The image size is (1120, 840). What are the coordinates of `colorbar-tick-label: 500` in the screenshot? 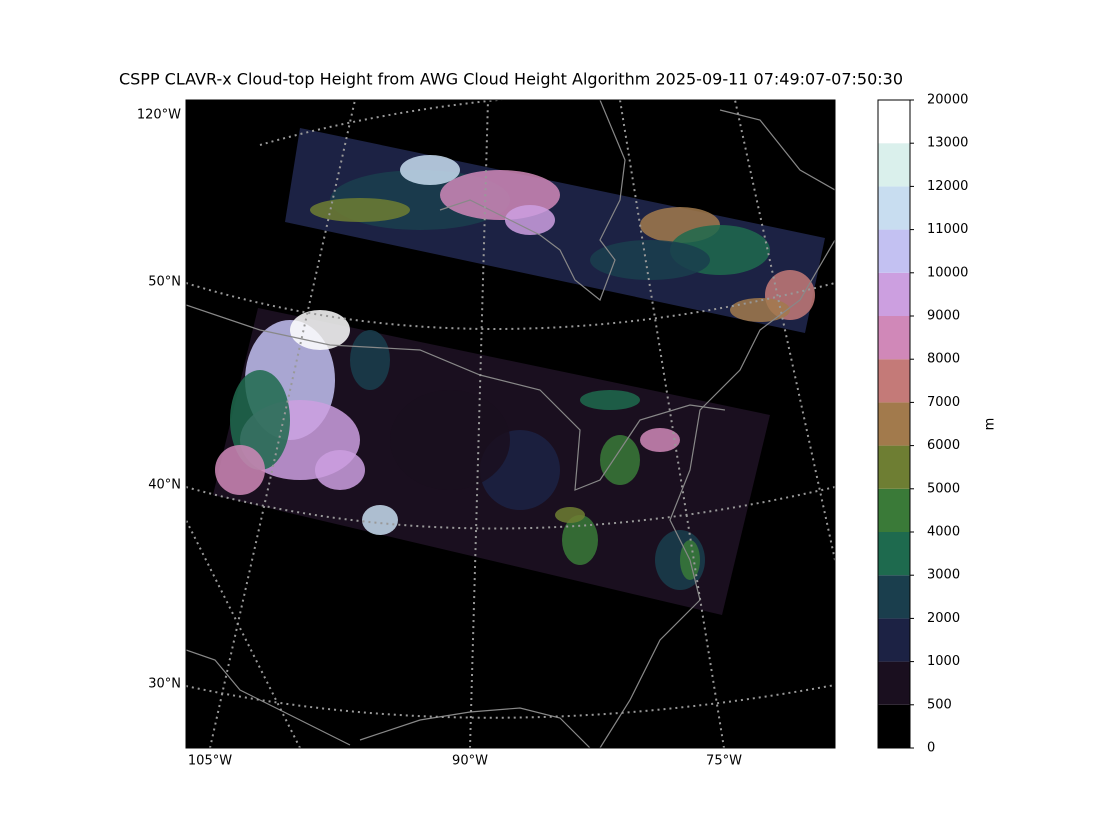 It's located at (939, 704).